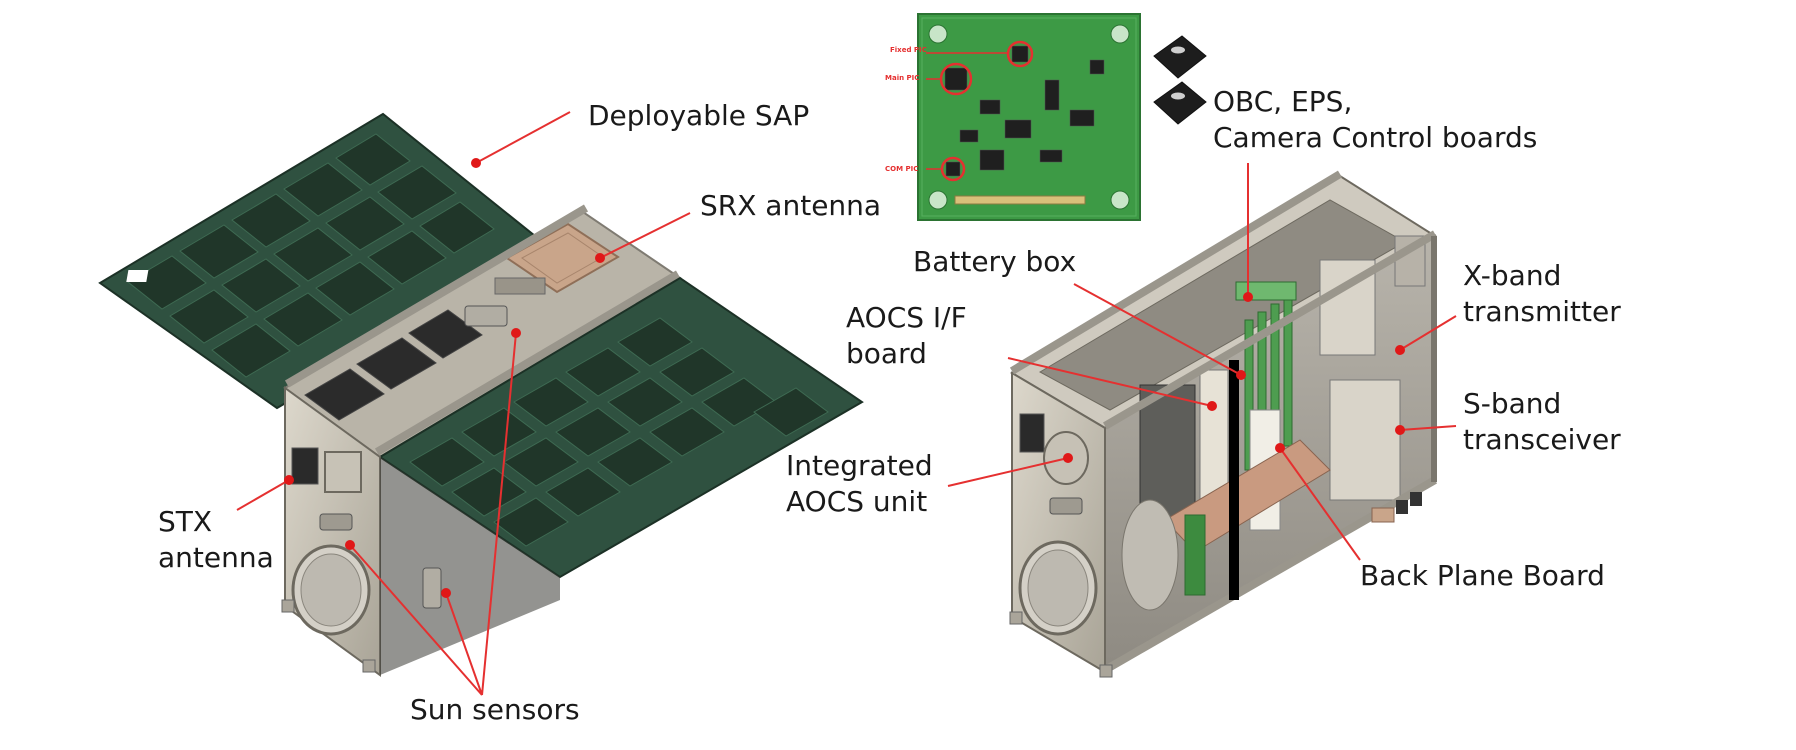  What do you see at coordinates (886, 353) in the screenshot?
I see `label-aocs-if-2: board` at bounding box center [886, 353].